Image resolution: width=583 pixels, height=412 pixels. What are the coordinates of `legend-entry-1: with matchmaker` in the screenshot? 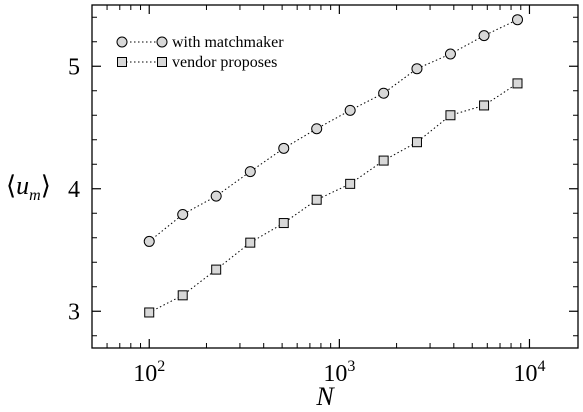 It's located at (200, 42).